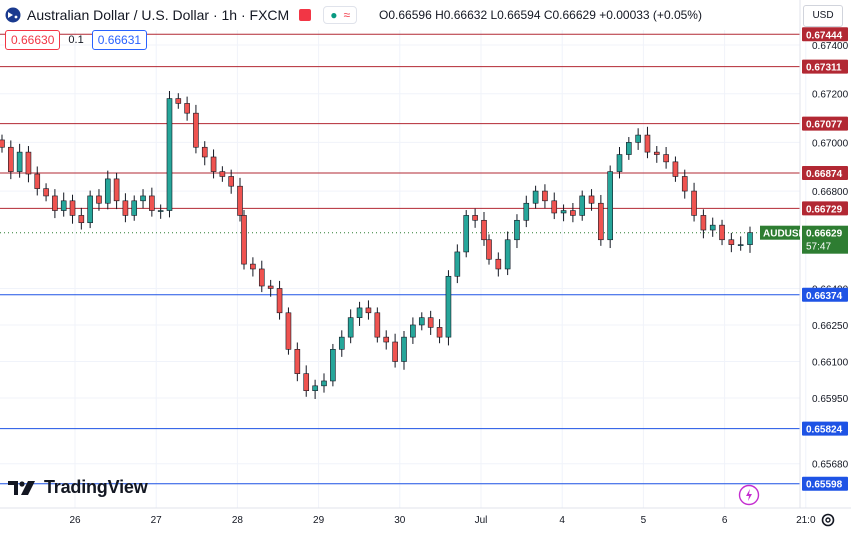 The width and height of the screenshot is (851, 538). Describe the element at coordinates (119, 40) in the screenshot. I see `buy-button: 0.66631` at that location.